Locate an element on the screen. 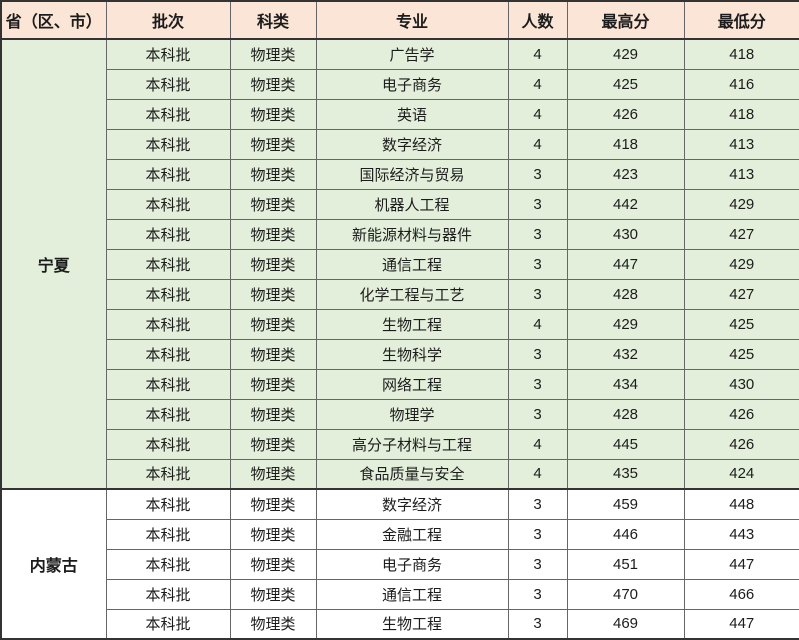  min-score-cell: 448 is located at coordinates (741, 504).